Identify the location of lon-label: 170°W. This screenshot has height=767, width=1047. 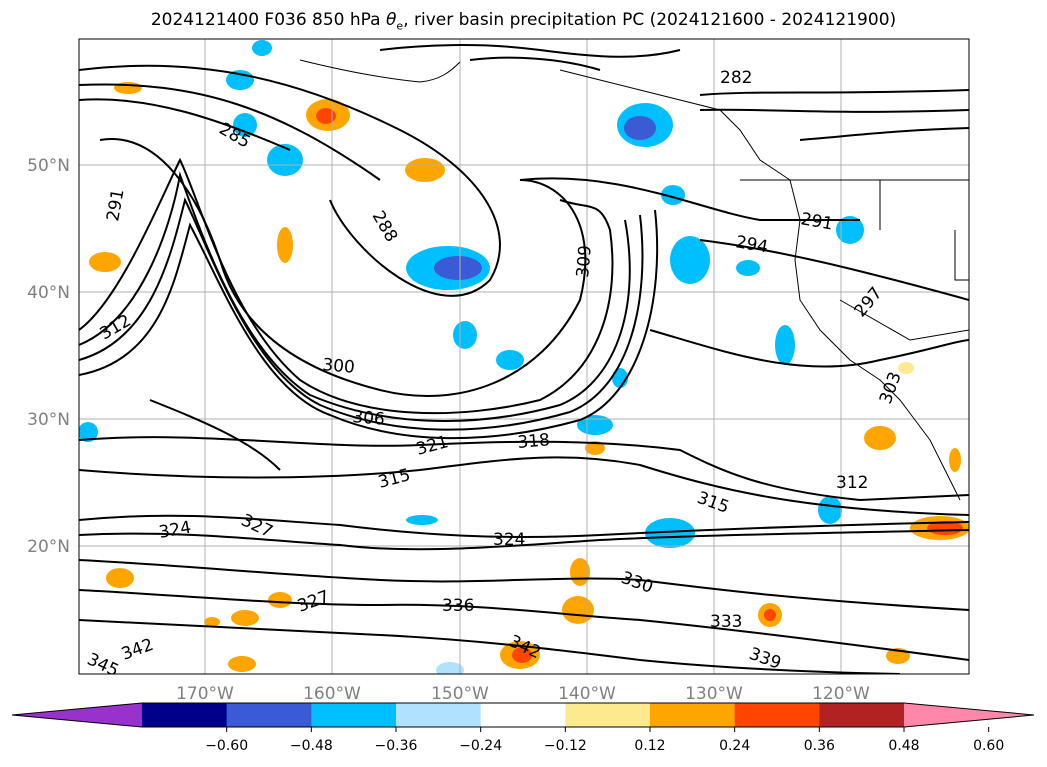
(205, 694).